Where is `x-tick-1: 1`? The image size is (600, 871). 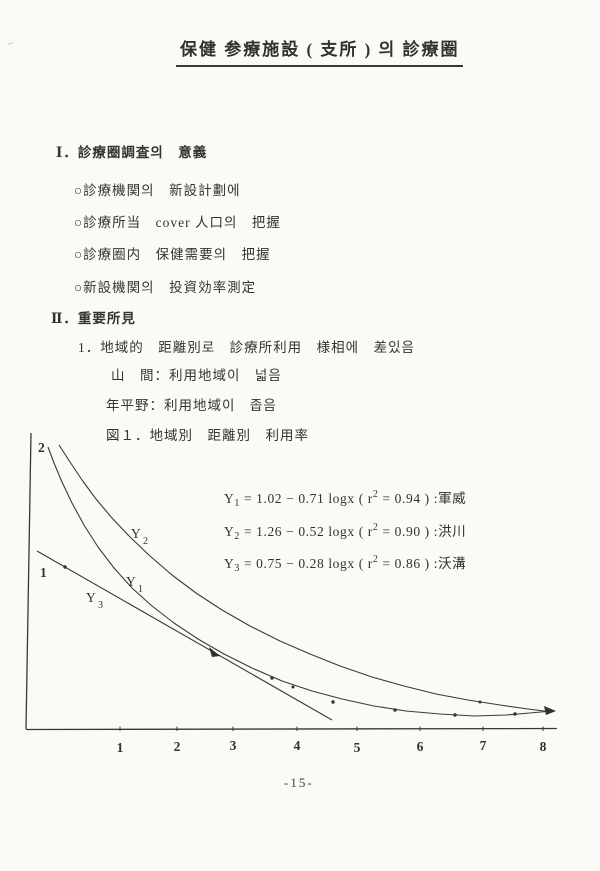 x-tick-1: 1 is located at coordinates (120, 747).